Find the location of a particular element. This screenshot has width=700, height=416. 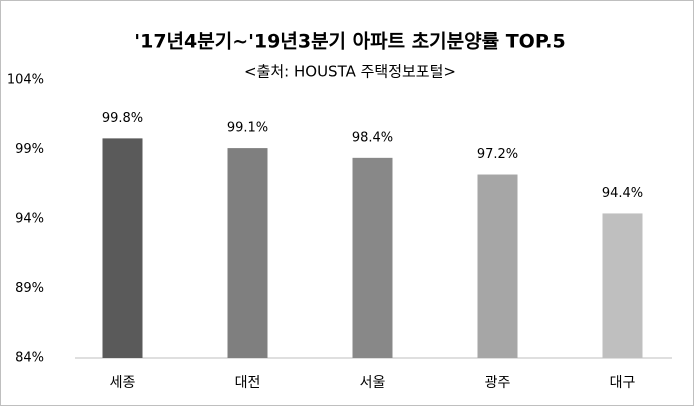

y-tick-label: 84% is located at coordinates (29, 358).